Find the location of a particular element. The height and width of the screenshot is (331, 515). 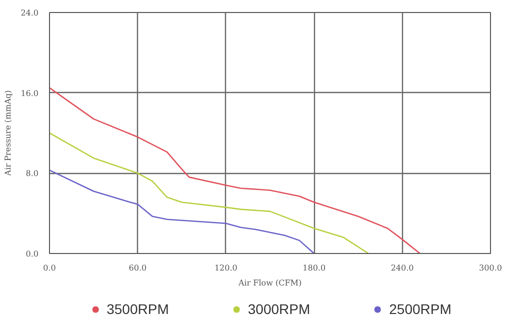

x-tick-label: 60.0 is located at coordinates (137, 268).